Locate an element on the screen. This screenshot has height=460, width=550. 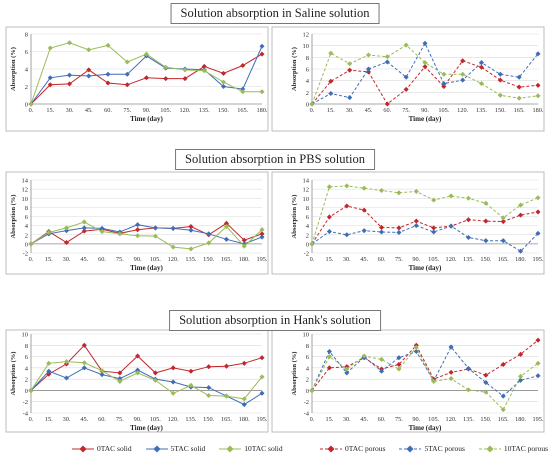
x-tick-label: 45. is located at coordinates (89, 110).